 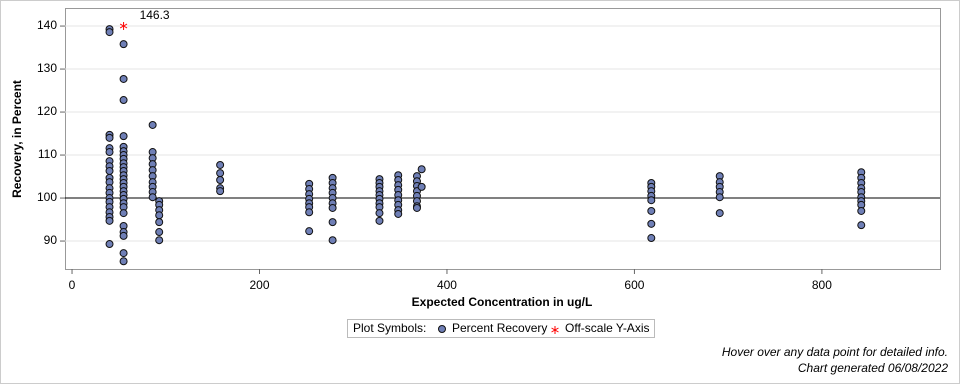 I want to click on x-tick-label: 800, so click(x=822, y=285).